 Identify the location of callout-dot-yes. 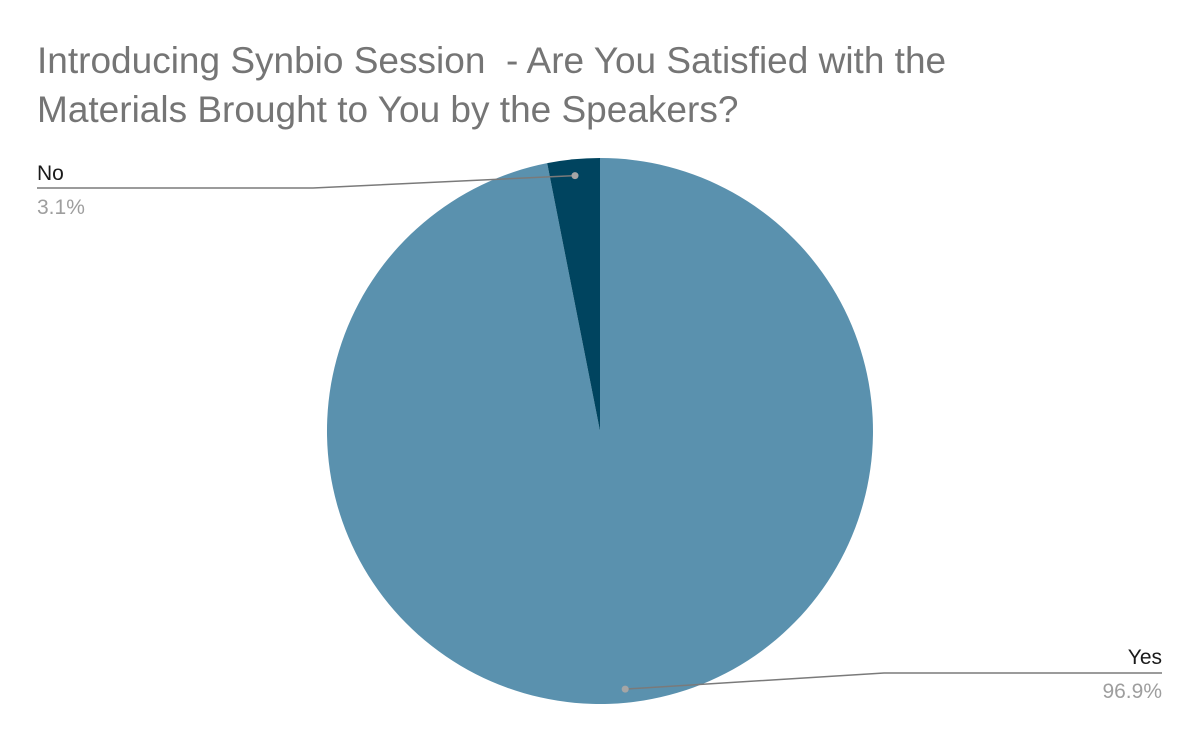
(625, 689).